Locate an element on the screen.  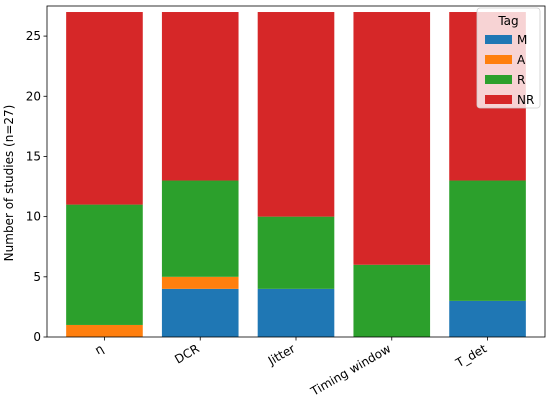
x-tick-label: Jitter is located at coordinates (281, 354).